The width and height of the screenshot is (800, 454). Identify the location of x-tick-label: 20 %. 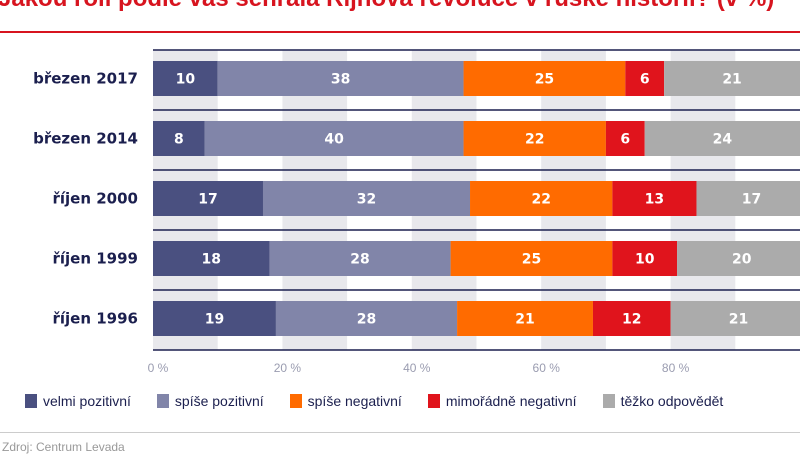
(288, 368).